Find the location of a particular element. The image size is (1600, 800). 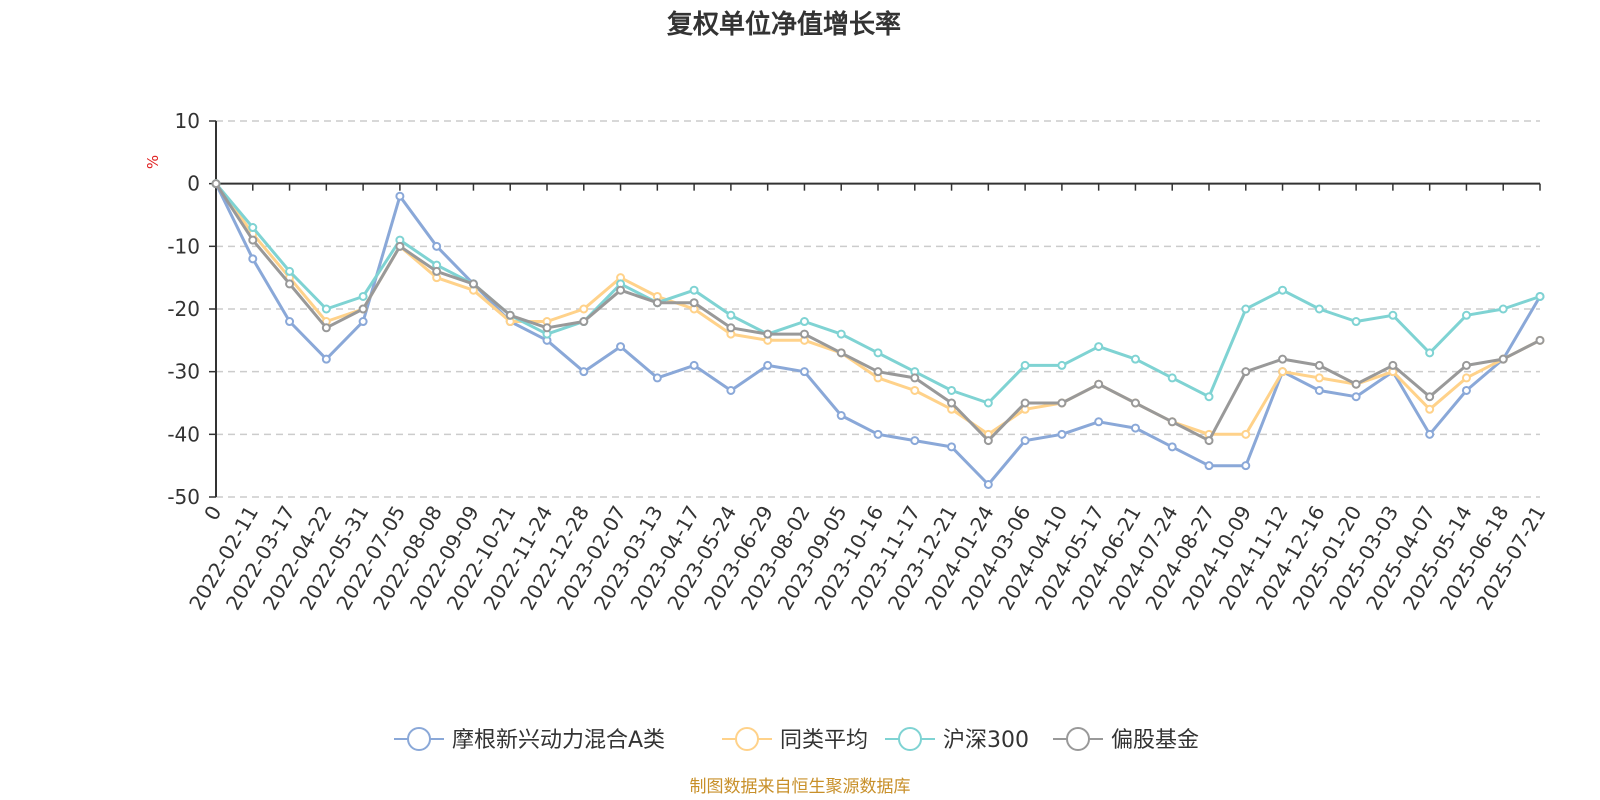

y-tick-label: -50 is located at coordinates (183, 497).